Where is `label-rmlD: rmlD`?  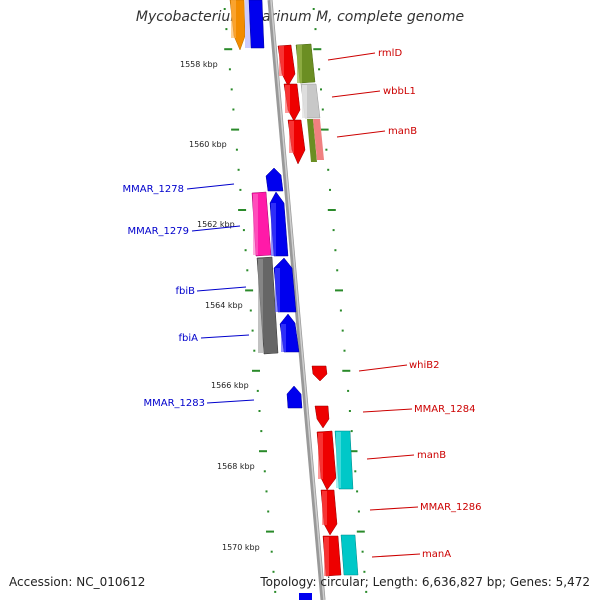
label-rmlD: rmlD is located at coordinates (390, 53).